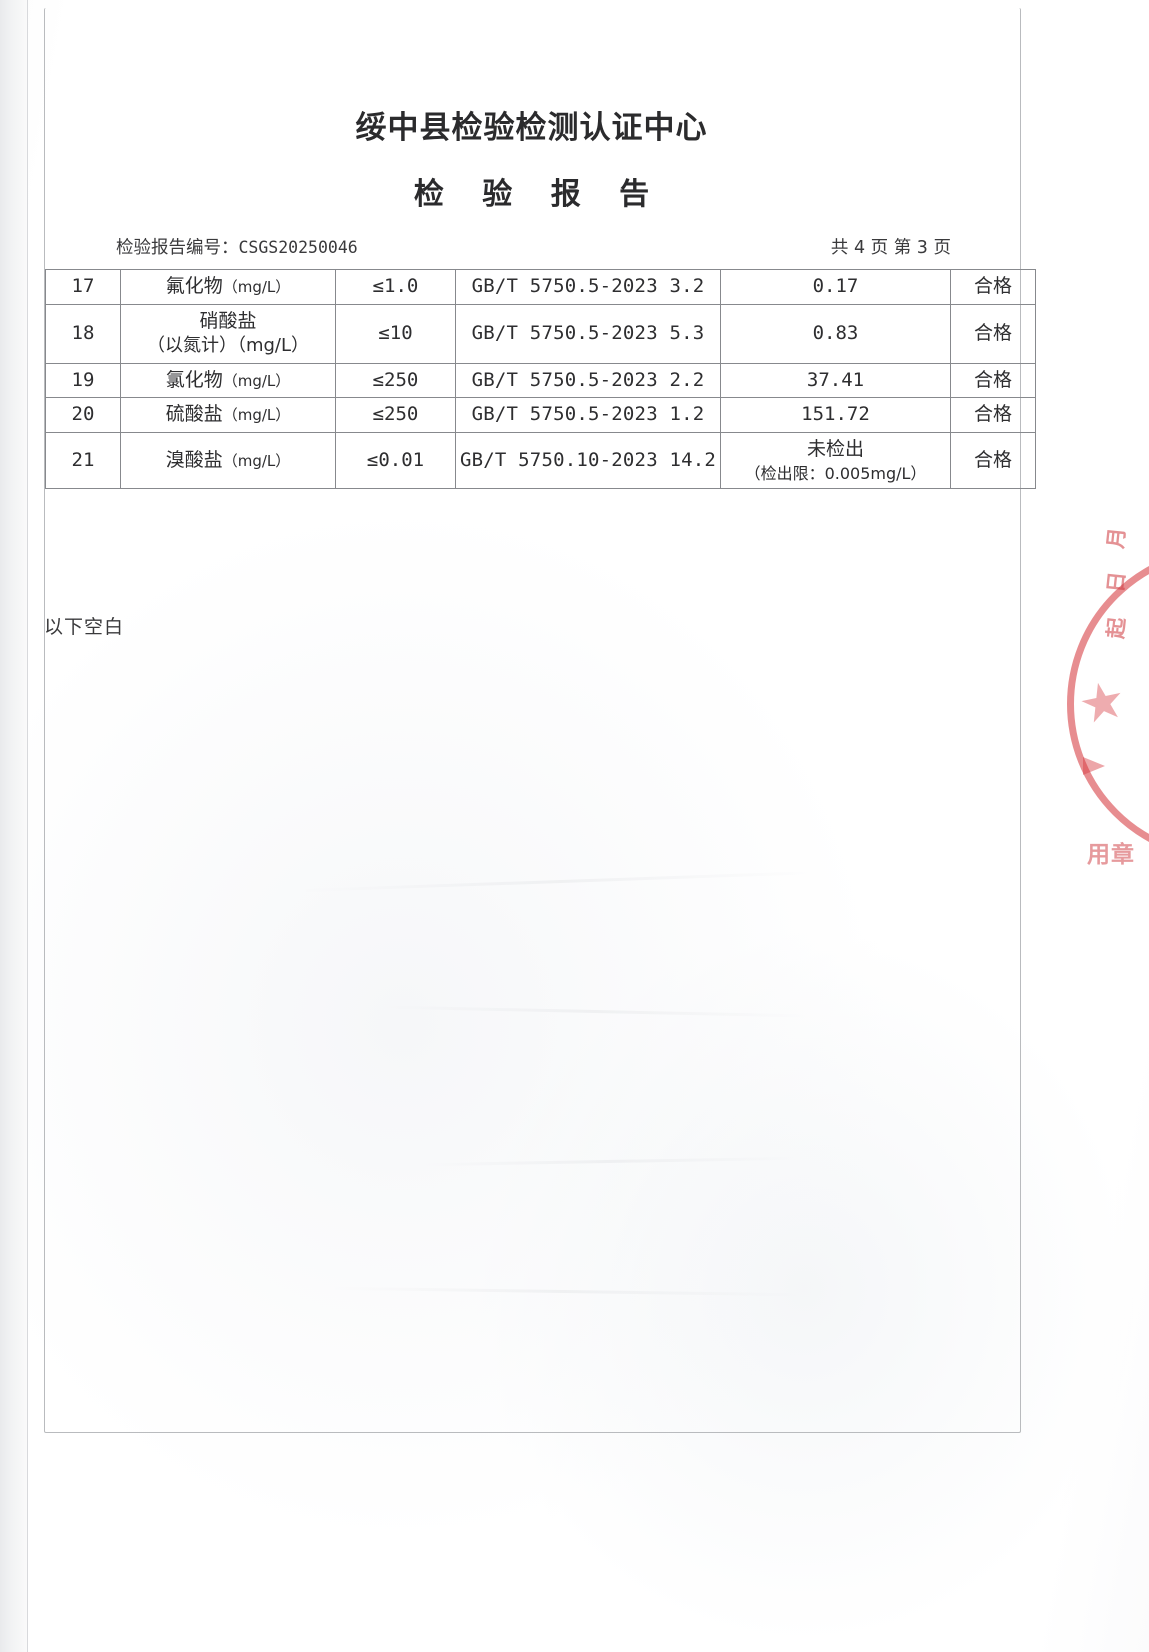 This screenshot has height=1652, width=1149. I want to click on test-item: 氟化物（mg/L）, so click(228, 287).